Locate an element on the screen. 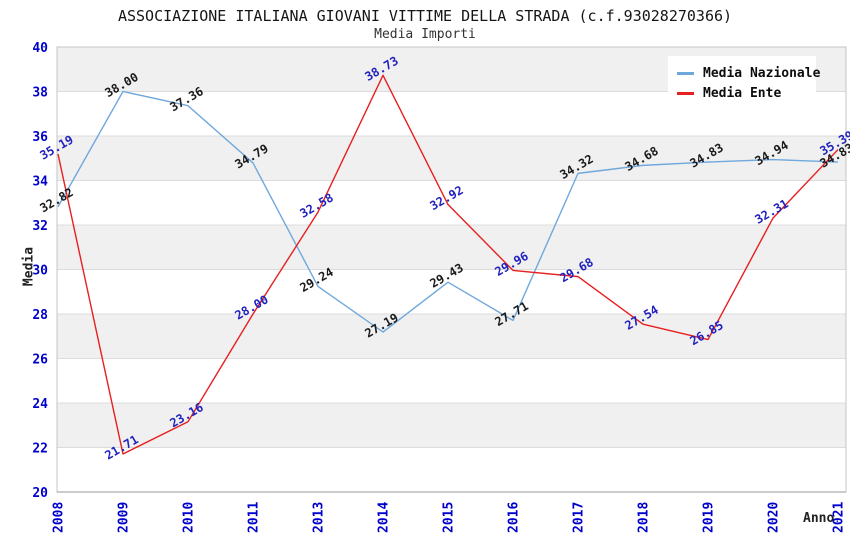 The width and height of the screenshot is (850, 550). x-tick-label: 2017 is located at coordinates (579, 517).